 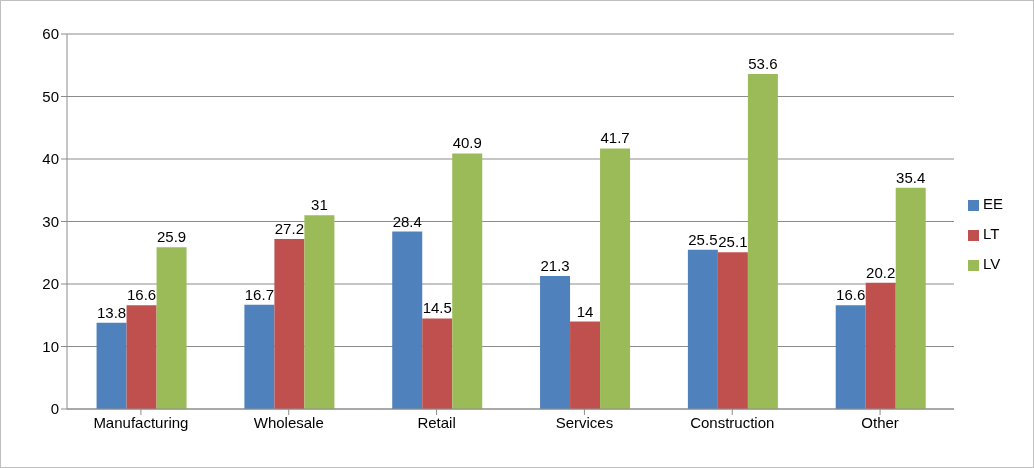 What do you see at coordinates (991, 263) in the screenshot?
I see `legend-label: LV` at bounding box center [991, 263].